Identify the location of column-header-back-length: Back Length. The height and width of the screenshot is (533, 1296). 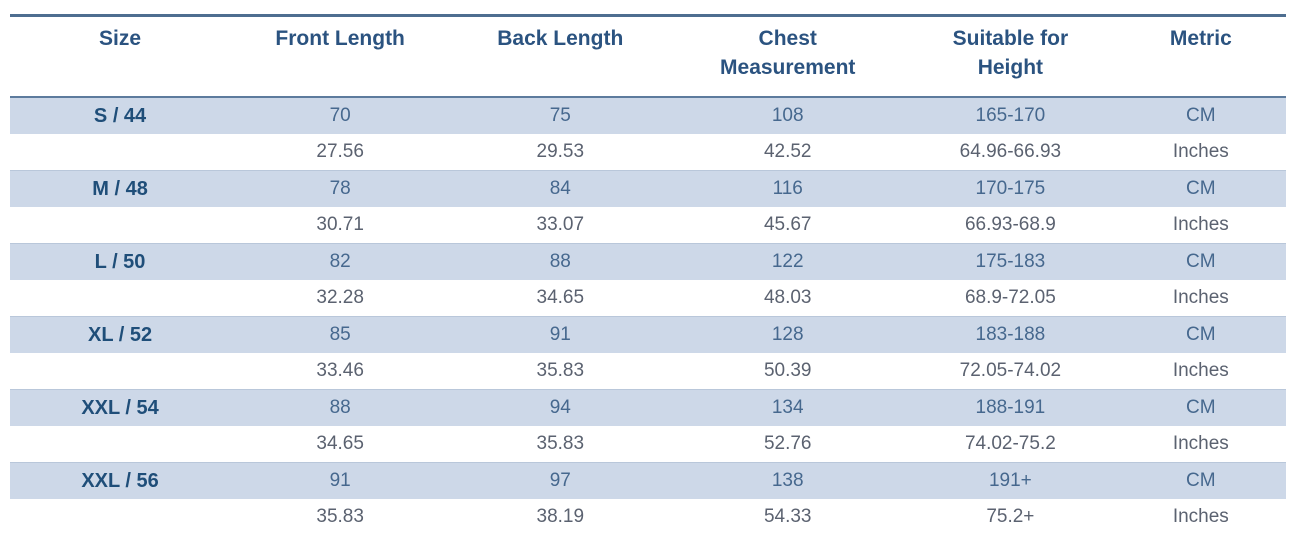
(560, 56).